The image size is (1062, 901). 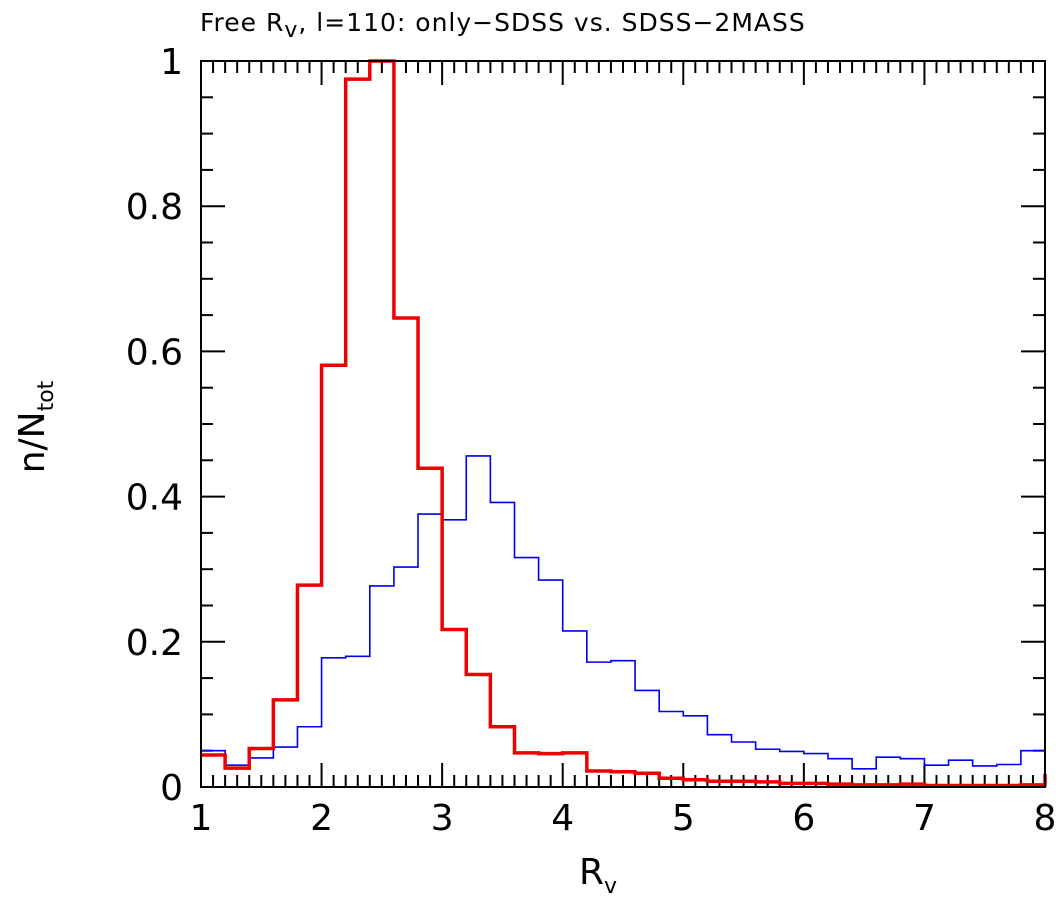 I want to click on svg-text:Free Rv, l=110: only−SDSS vs.: Free Rv, l=110: only−SDSS vs. SDSS−2MASS, so click(x=503, y=25).